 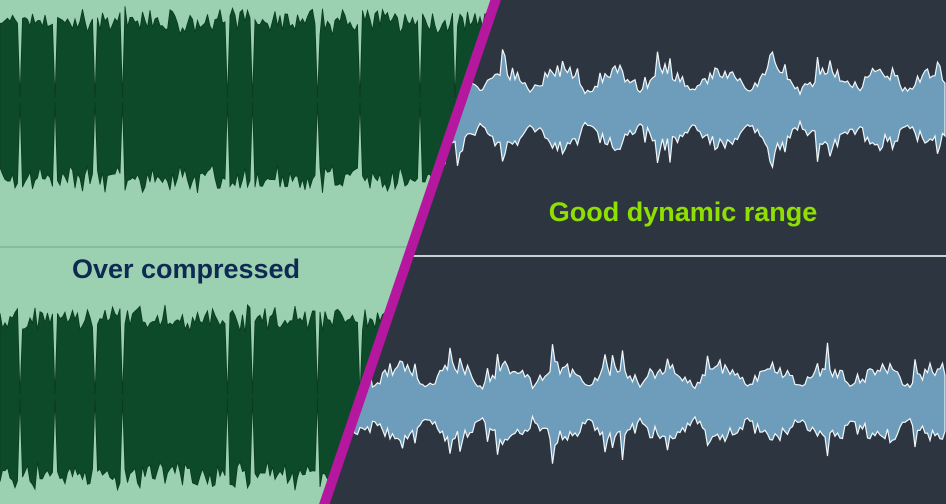 I want to click on waveform, so click(x=692, y=109).